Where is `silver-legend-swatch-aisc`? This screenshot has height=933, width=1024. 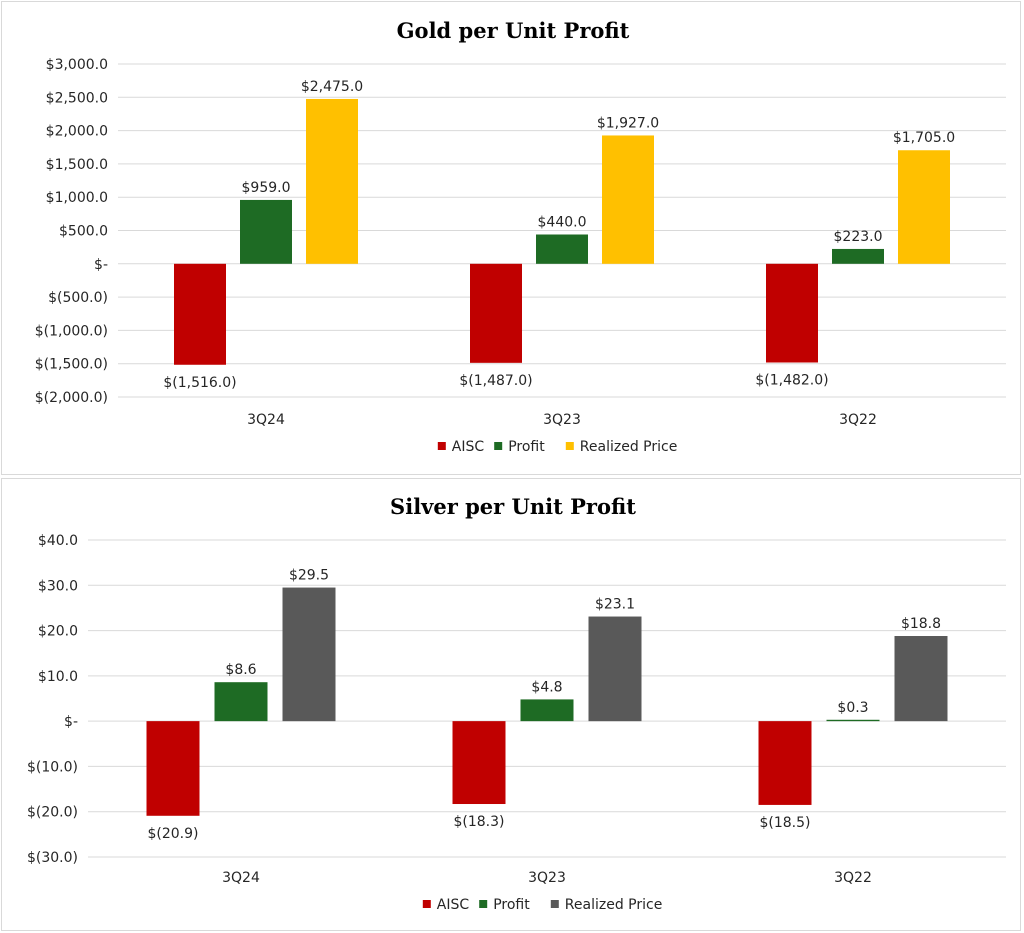 silver-legend-swatch-aisc is located at coordinates (426, 904).